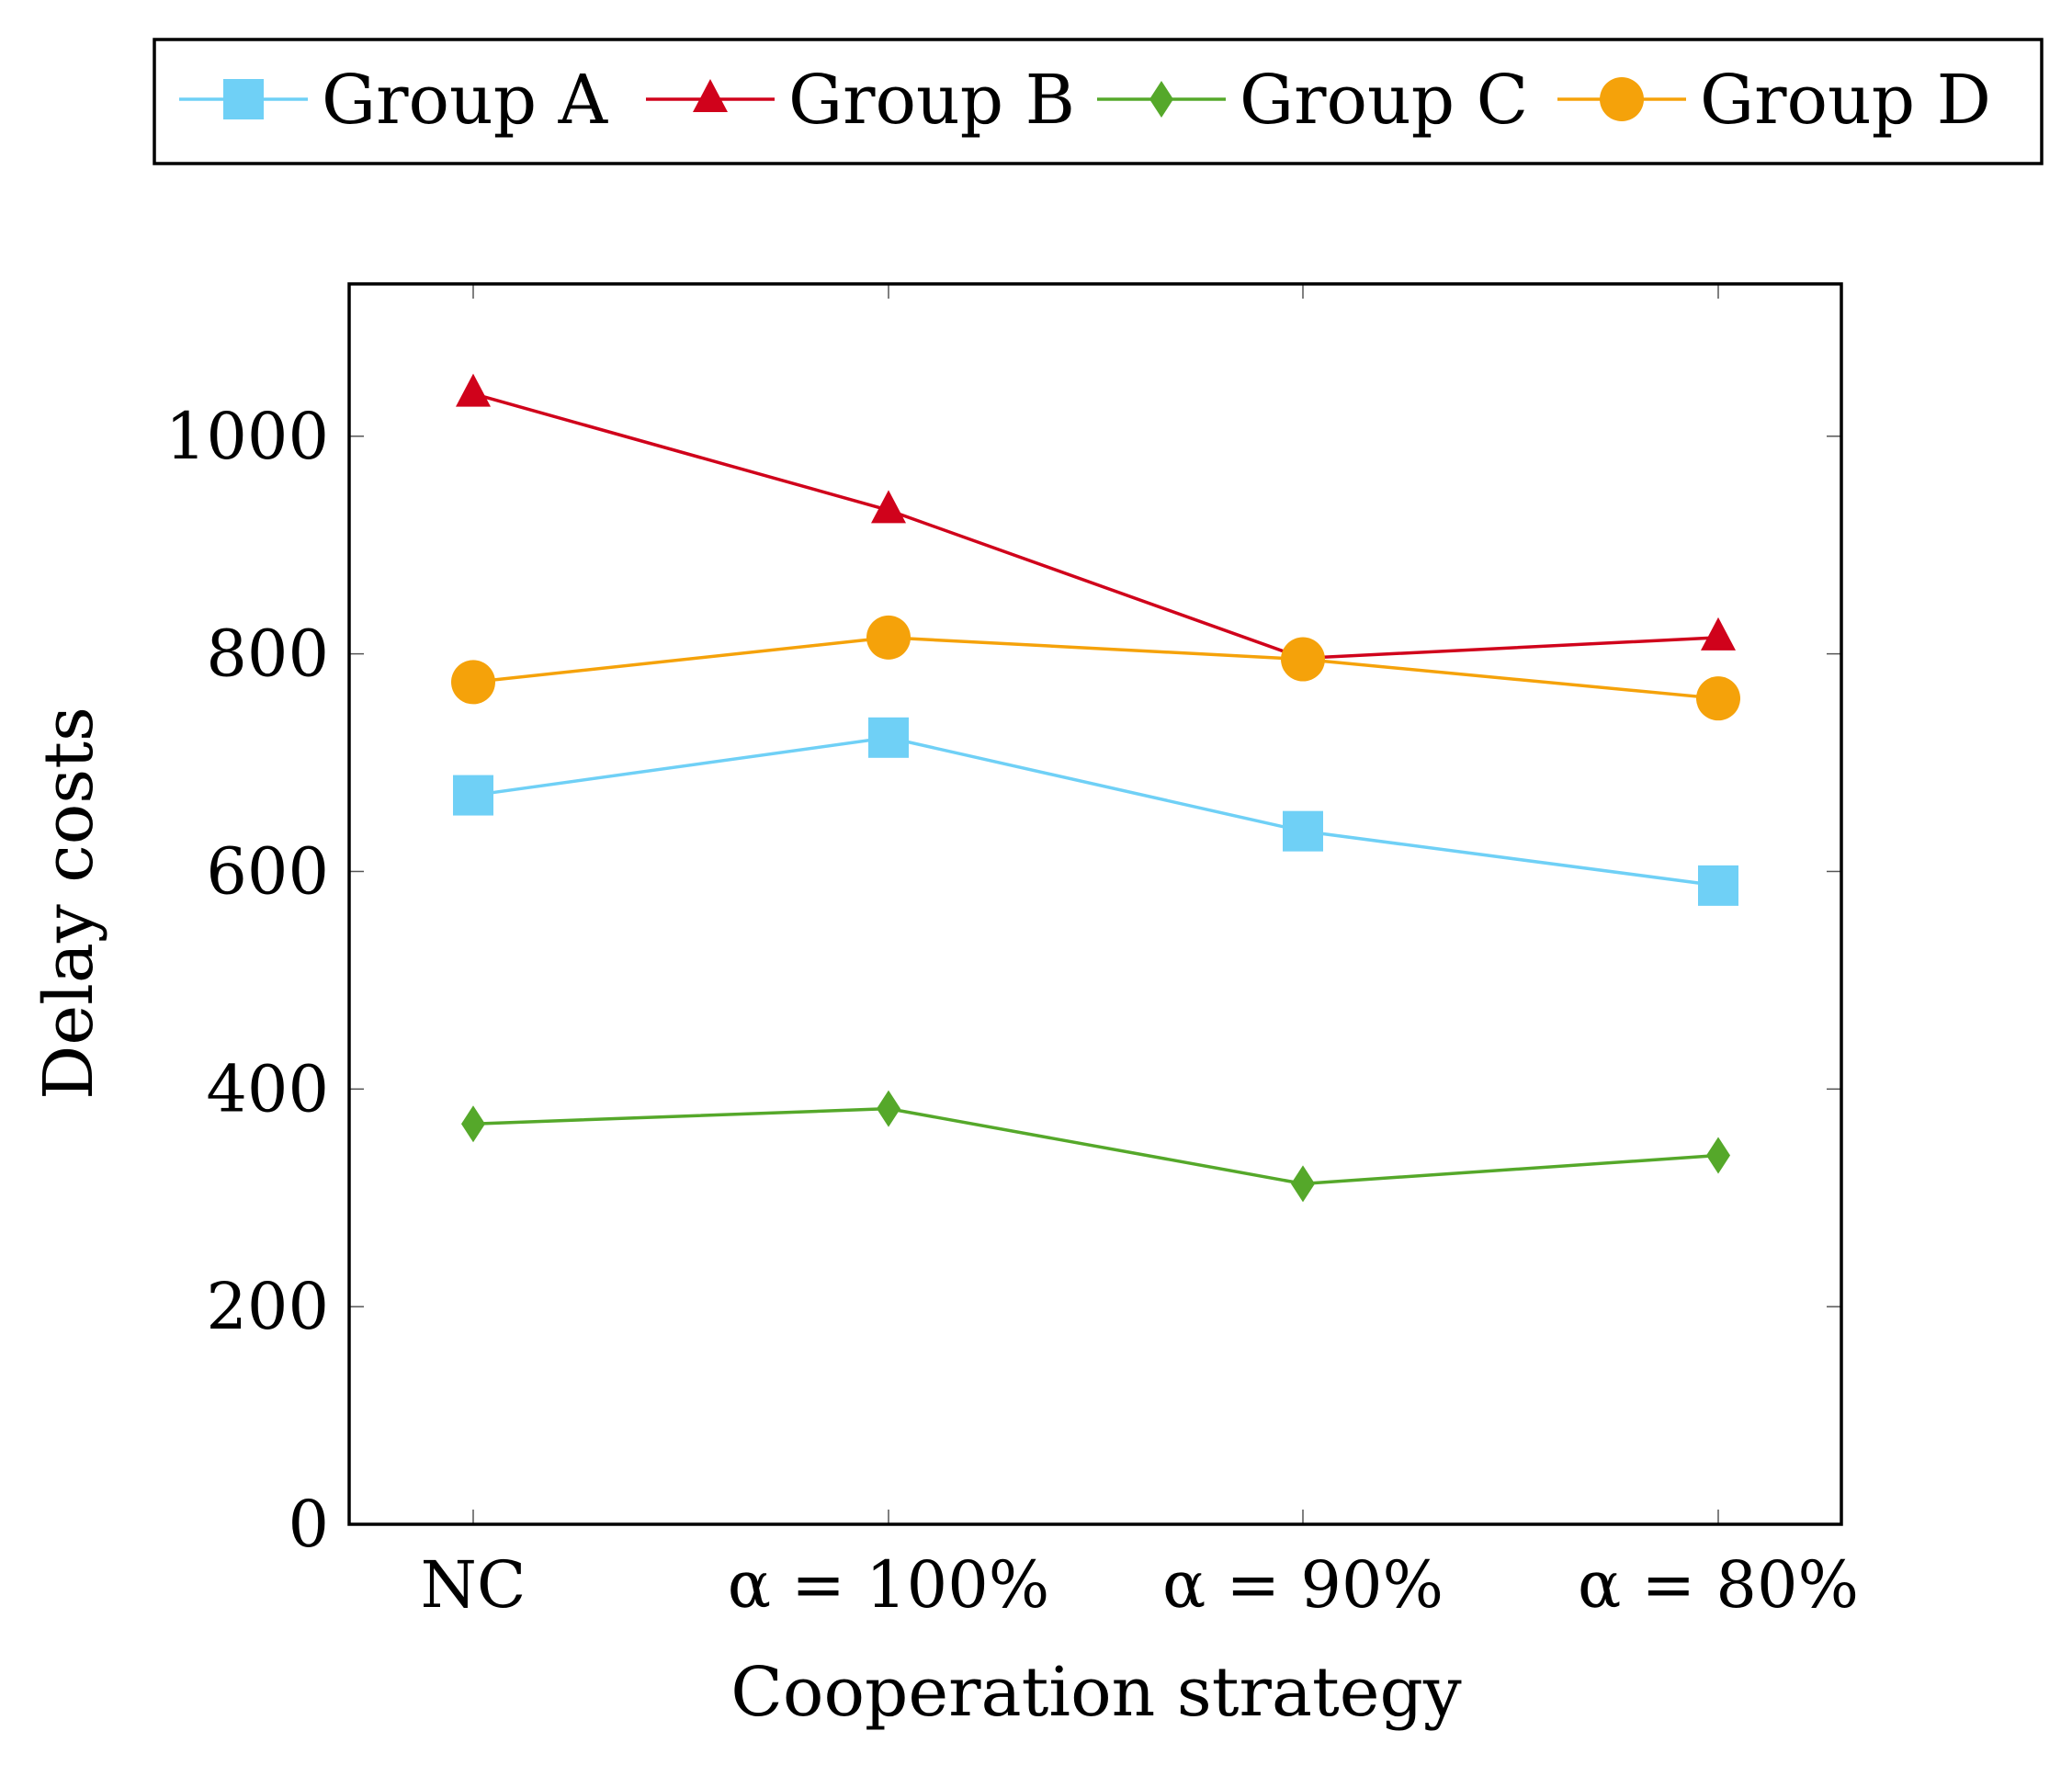 This screenshot has height=1765, width=2072. What do you see at coordinates (1384, 100) in the screenshot?
I see `legend-label: Group C` at bounding box center [1384, 100].